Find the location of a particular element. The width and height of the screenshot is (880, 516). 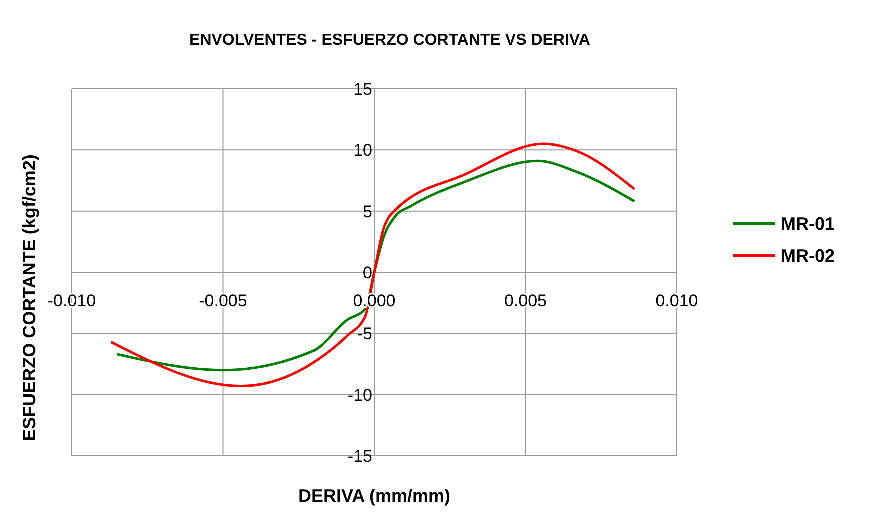

x-tick-label: 0.010 is located at coordinates (677, 301).